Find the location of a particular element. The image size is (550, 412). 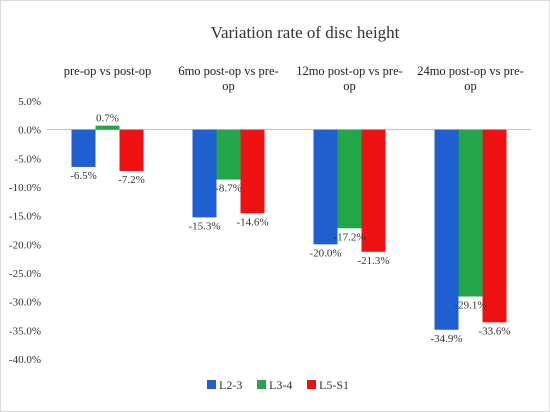

bar-l5-s1-pre-op is located at coordinates (131, 150).